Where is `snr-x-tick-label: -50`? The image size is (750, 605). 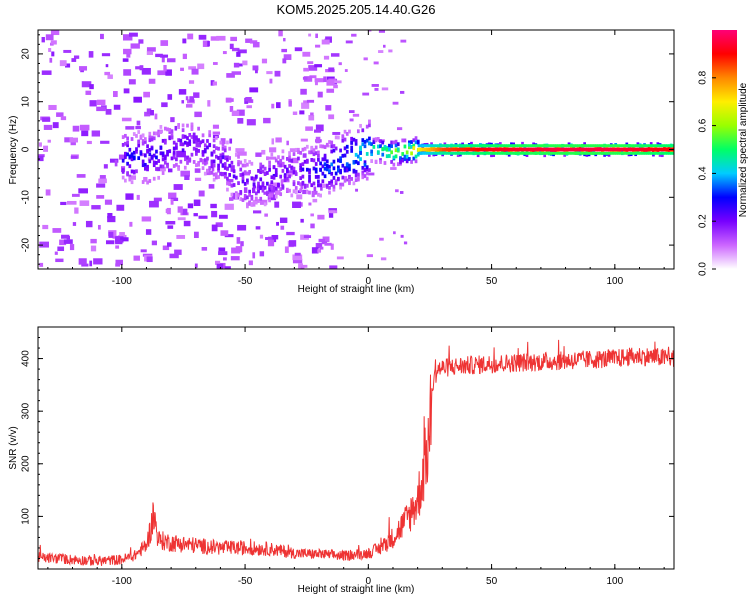 snr-x-tick-label: -50 is located at coordinates (245, 581).